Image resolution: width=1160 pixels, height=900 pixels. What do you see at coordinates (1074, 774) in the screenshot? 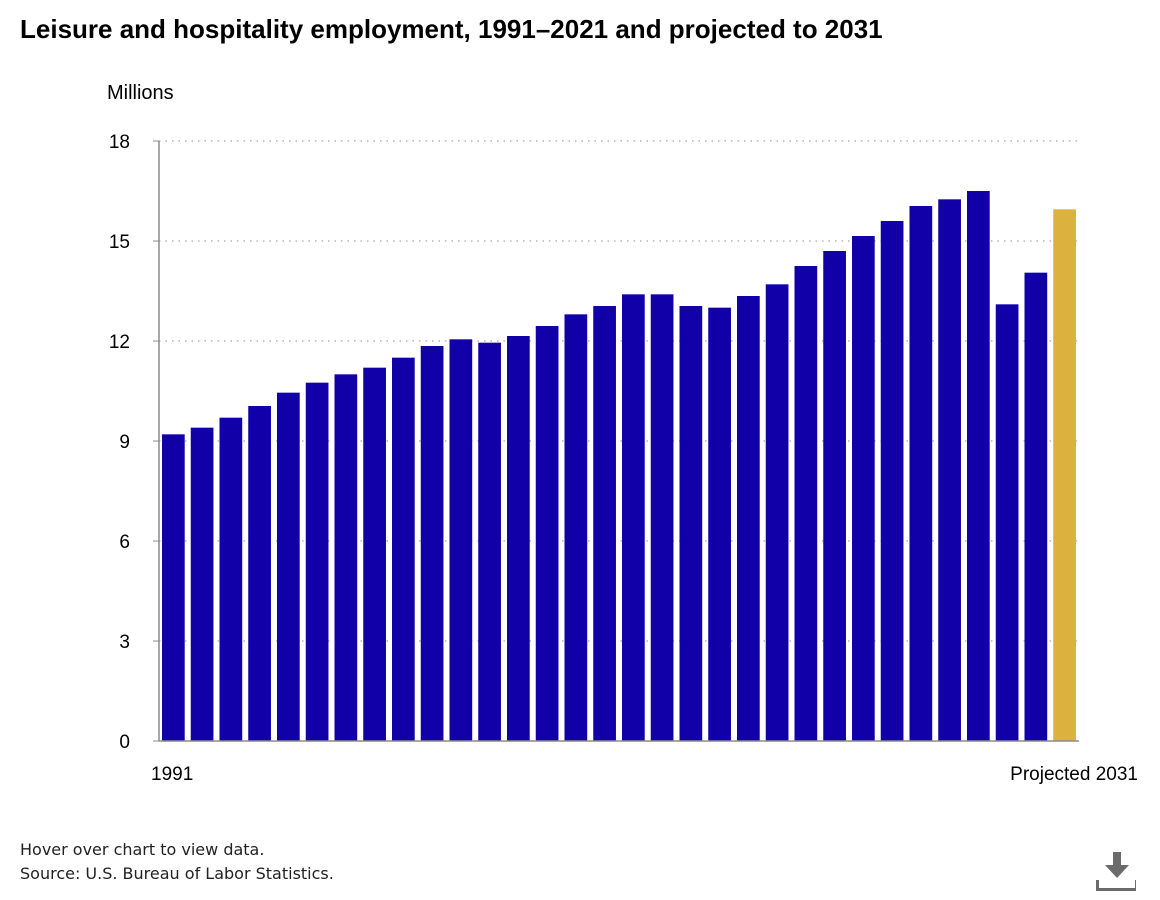
I see `x-tick-label-last: Projected 2031` at bounding box center [1074, 774].